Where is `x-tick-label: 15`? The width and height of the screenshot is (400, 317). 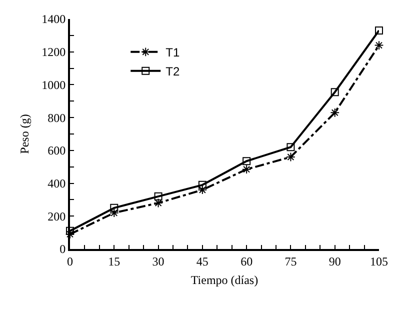
x-tick-label: 15 is located at coordinates (114, 261).